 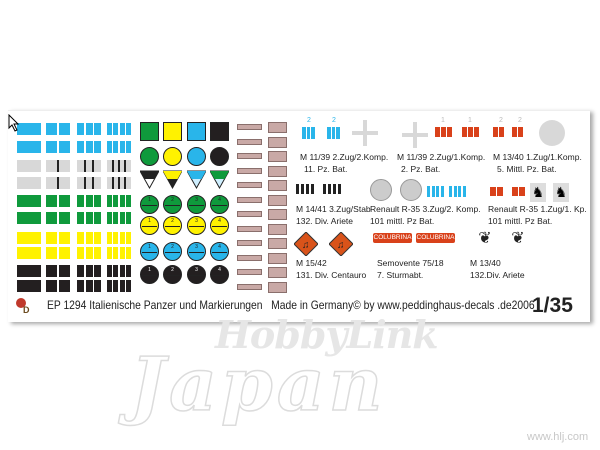 I want to click on scale-label: 1/35, so click(x=552, y=305).